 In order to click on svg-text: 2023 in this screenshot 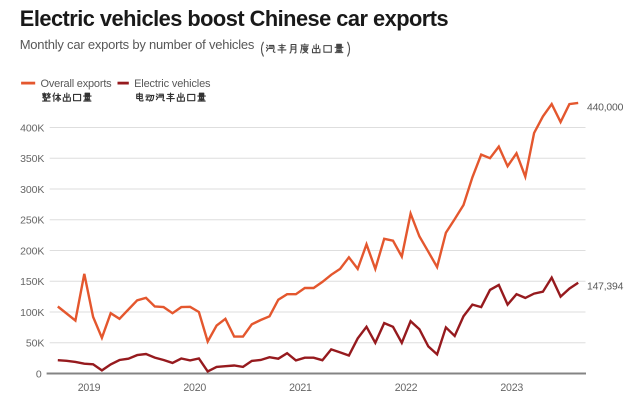, I will do `click(511, 388)`.